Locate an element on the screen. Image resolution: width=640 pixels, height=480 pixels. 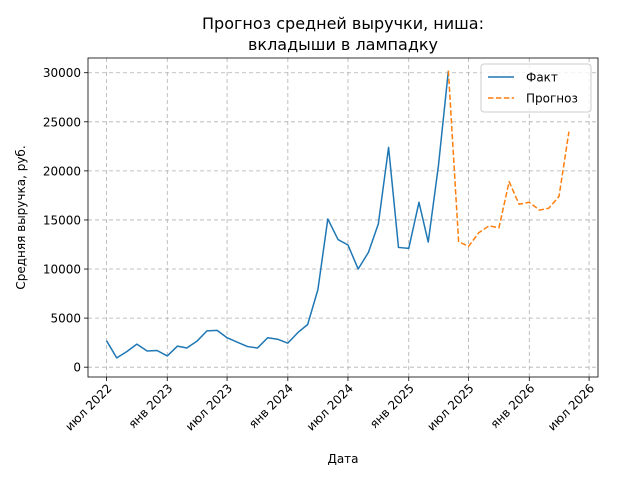
x-tick-label: янв 2025 is located at coordinates (392, 406).